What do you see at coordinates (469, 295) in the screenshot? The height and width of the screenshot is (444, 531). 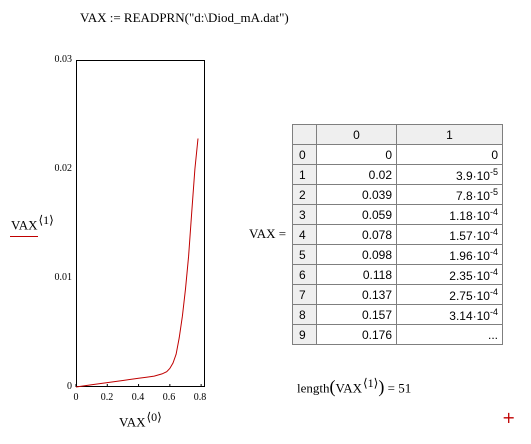 I see `cell-mantissa: 2.75·10` at bounding box center [469, 295].